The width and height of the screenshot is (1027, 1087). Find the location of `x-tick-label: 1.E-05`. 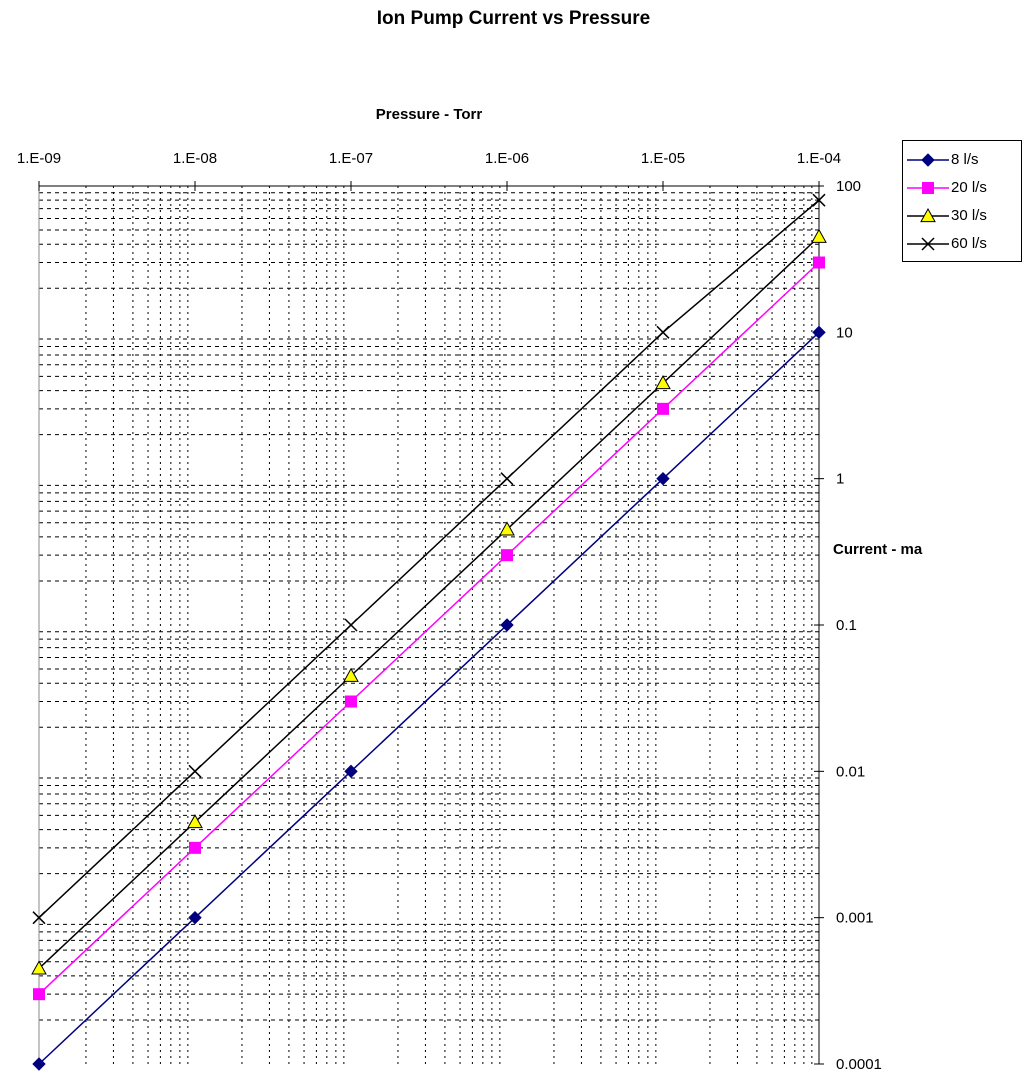

x-tick-label: 1.E-05 is located at coordinates (663, 158).